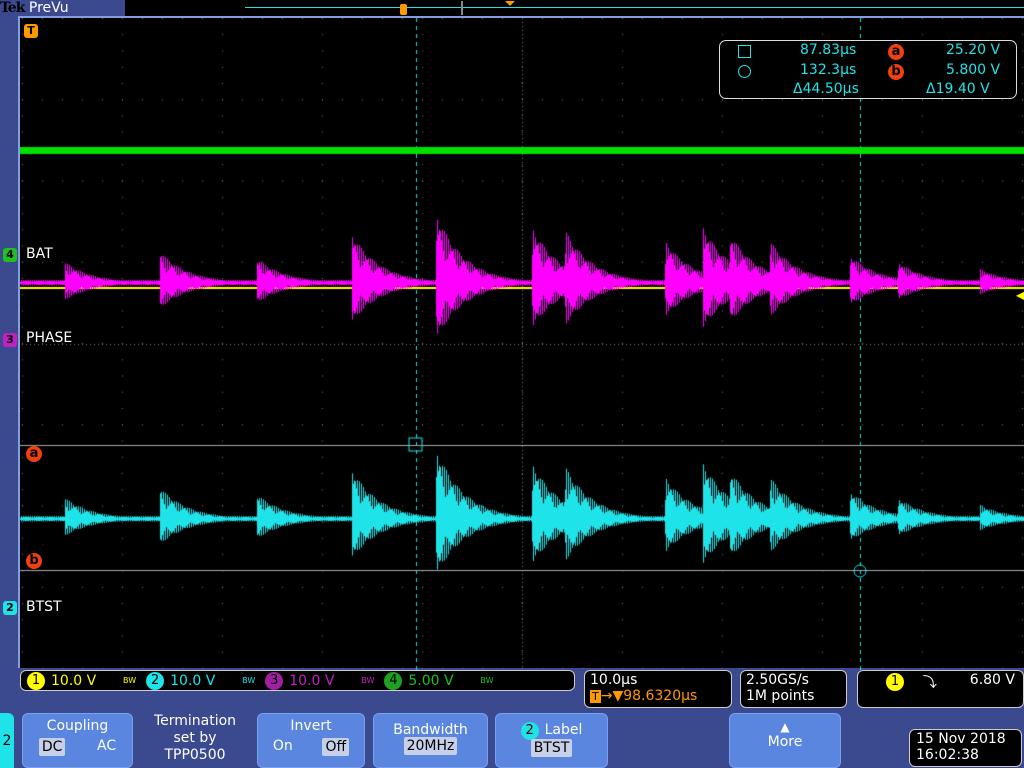 The width and height of the screenshot is (1024, 768). What do you see at coordinates (311, 740) in the screenshot?
I see `invert-button: Invert On Off` at bounding box center [311, 740].